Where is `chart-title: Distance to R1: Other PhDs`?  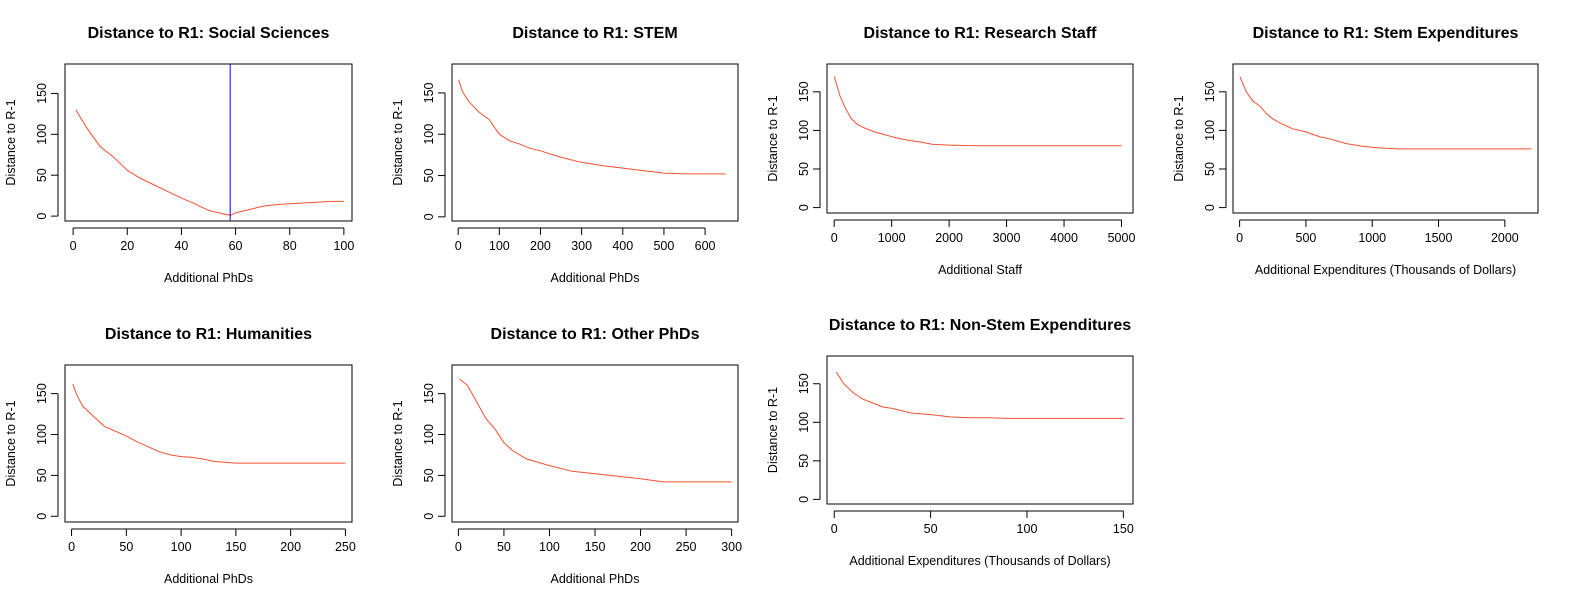
chart-title: Distance to R1: Other PhDs is located at coordinates (595, 334).